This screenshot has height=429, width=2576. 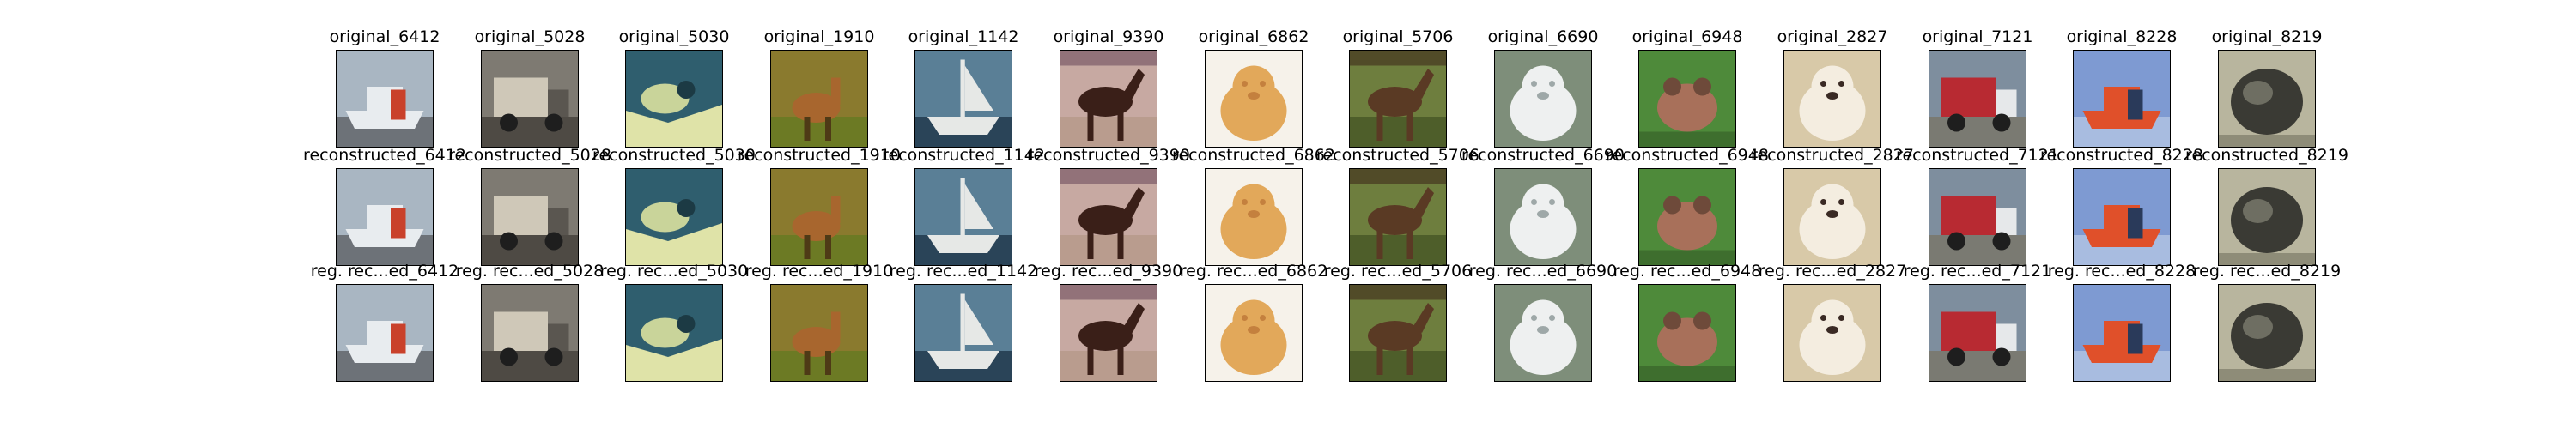 What do you see at coordinates (1977, 155) in the screenshot?
I see `image-title: reconstructed_7121` at bounding box center [1977, 155].